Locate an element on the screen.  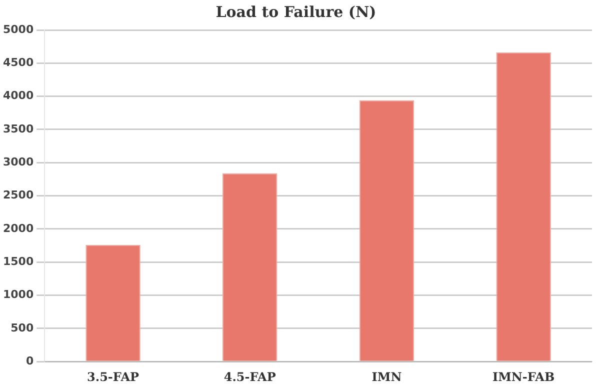
y-tick-label: 0 is located at coordinates (30, 361).